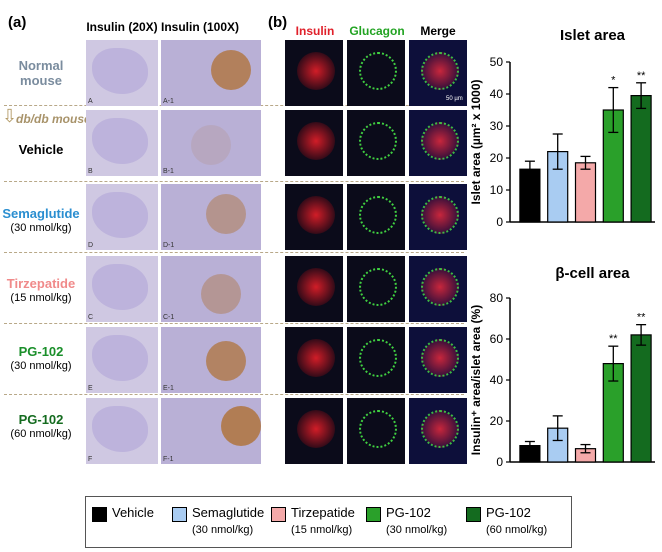 This screenshot has height=552, width=662. What do you see at coordinates (122, 27) in the screenshot?
I see `col-header-insulin-20x: Insulin (20X)` at bounding box center [122, 27].